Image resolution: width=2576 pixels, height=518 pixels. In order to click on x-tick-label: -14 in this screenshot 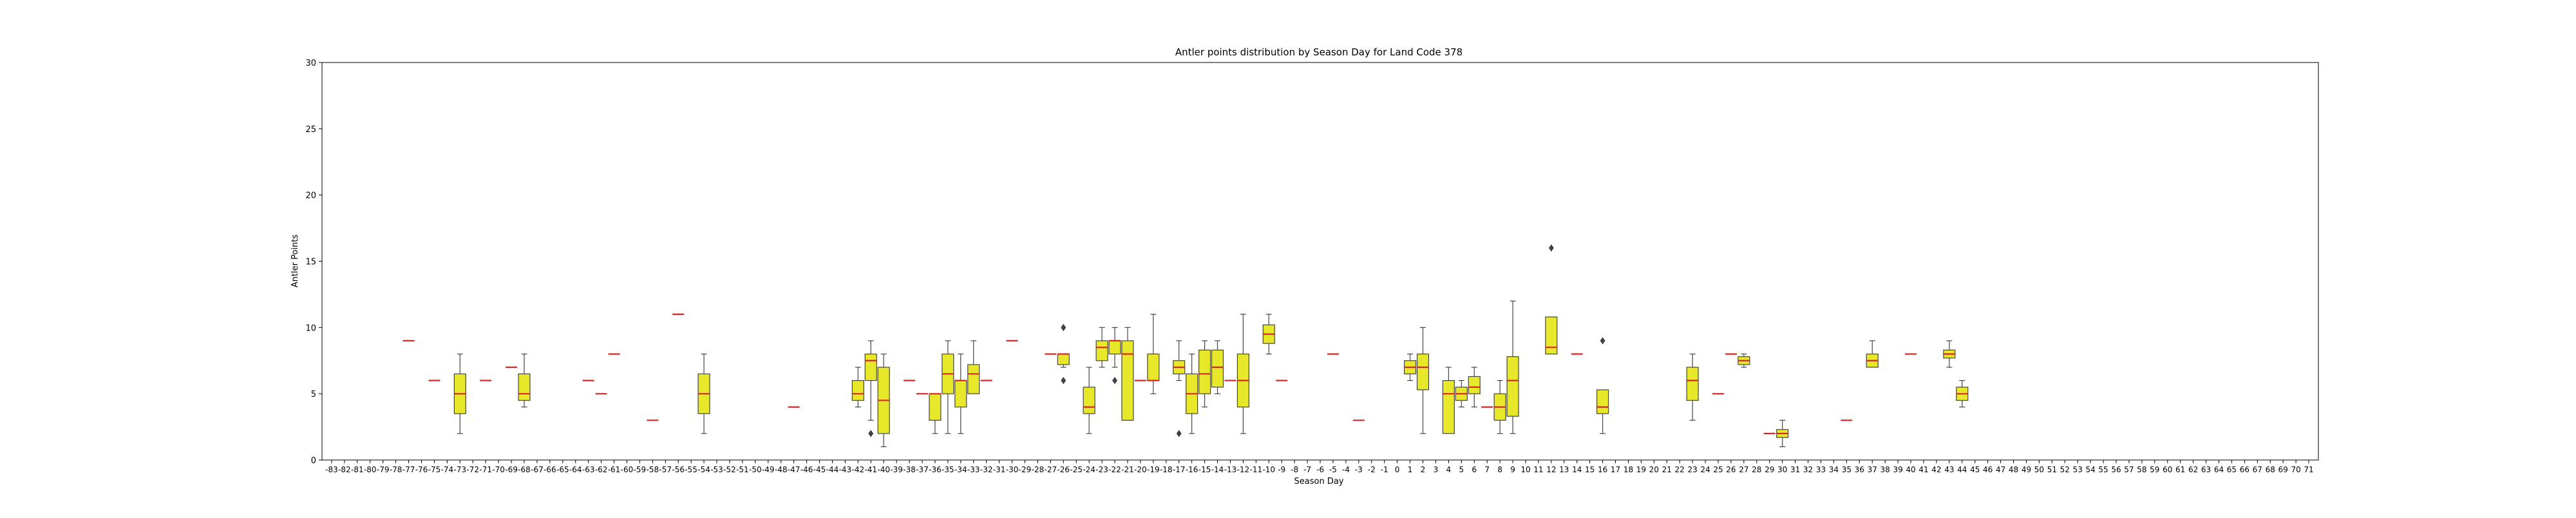, I will do `click(1218, 469)`.